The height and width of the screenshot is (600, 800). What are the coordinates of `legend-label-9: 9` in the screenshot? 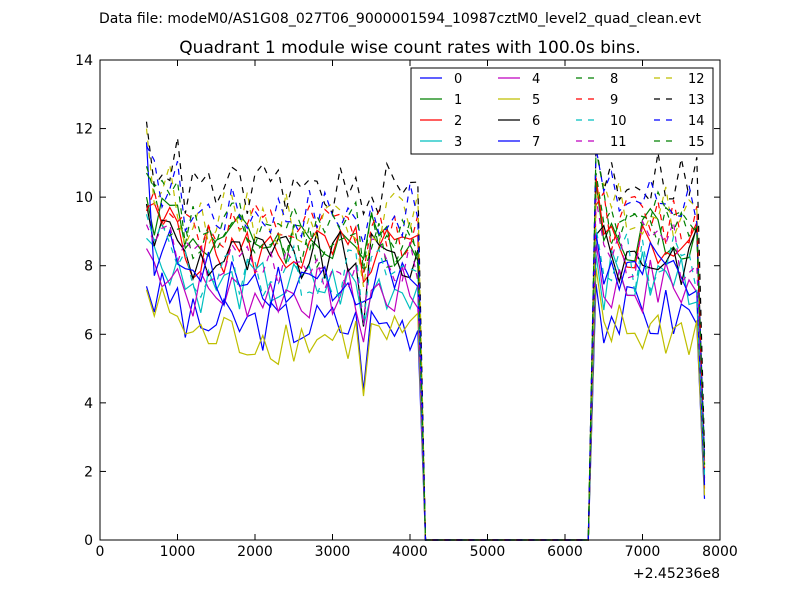 It's located at (614, 100).